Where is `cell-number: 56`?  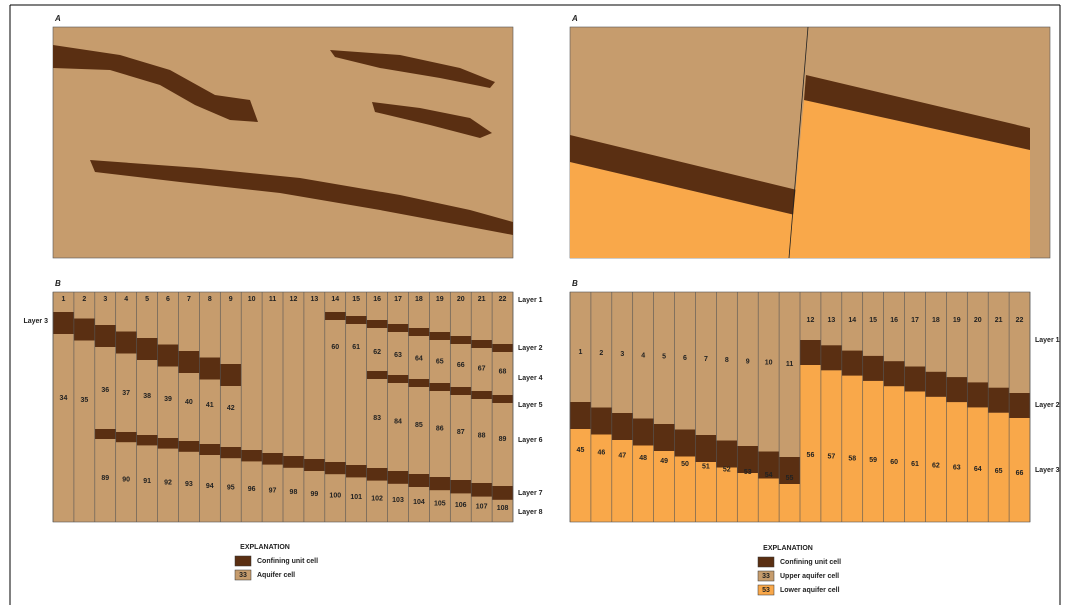
cell-number: 56 is located at coordinates (811, 455).